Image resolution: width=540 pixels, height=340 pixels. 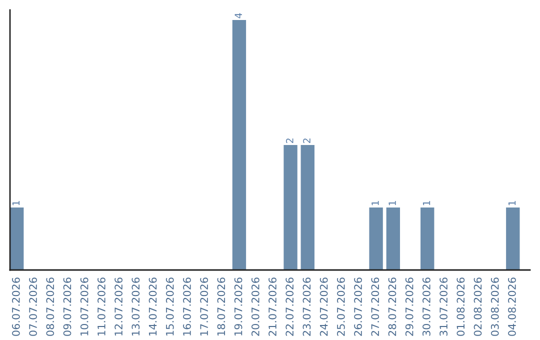 What do you see at coordinates (204, 307) in the screenshot?
I see `x-tick-label: 17.07.2026` at bounding box center [204, 307].